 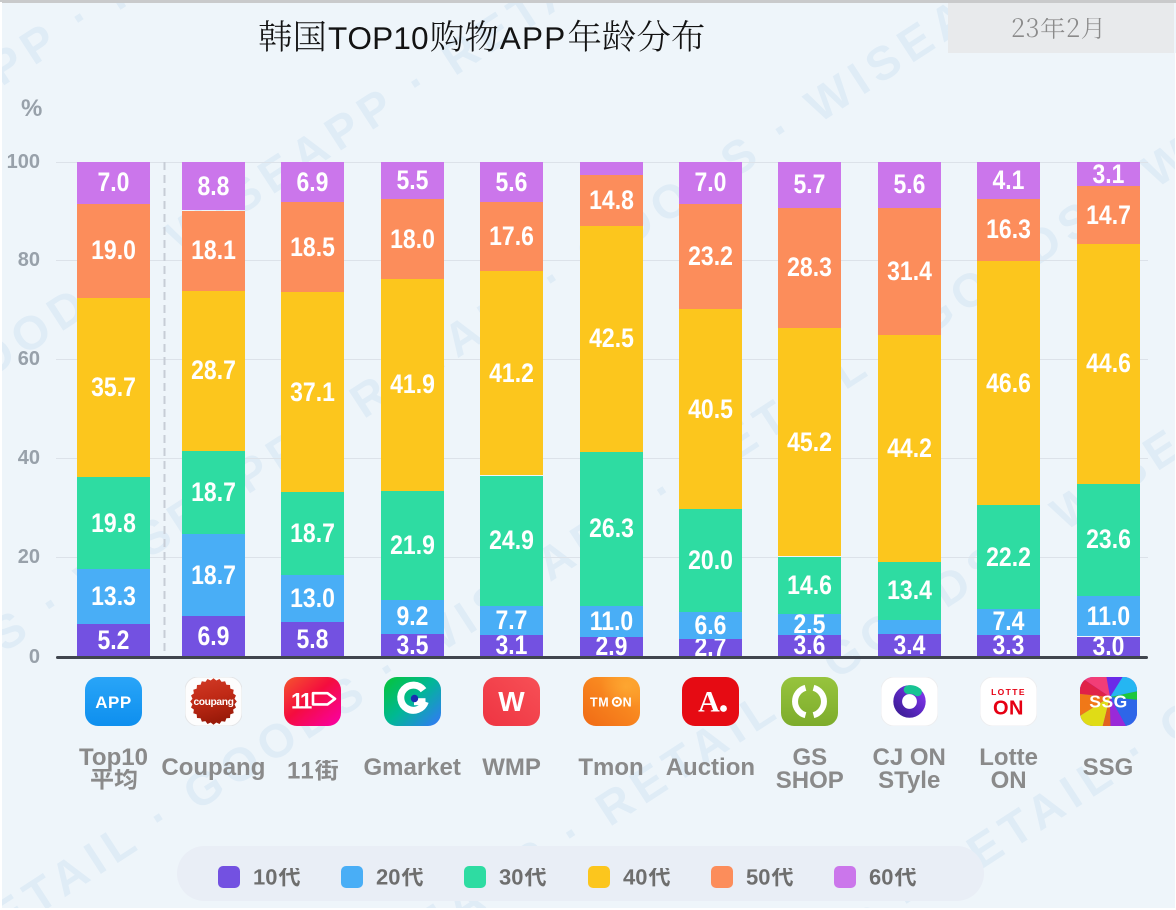 What do you see at coordinates (213, 702) in the screenshot?
I see `svg-text: coupang` at bounding box center [213, 702].